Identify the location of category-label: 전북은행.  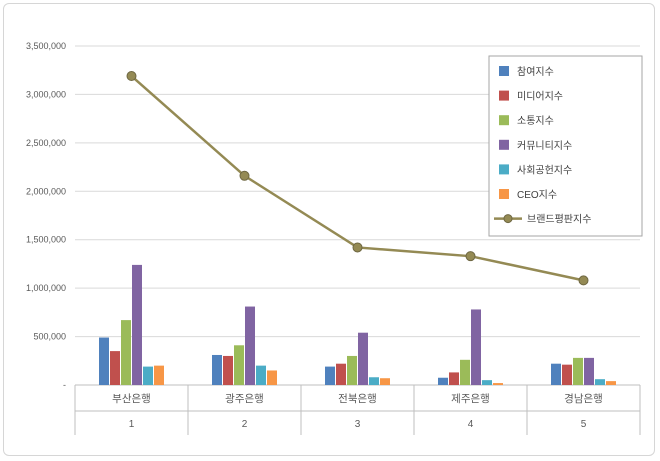
(357, 399).